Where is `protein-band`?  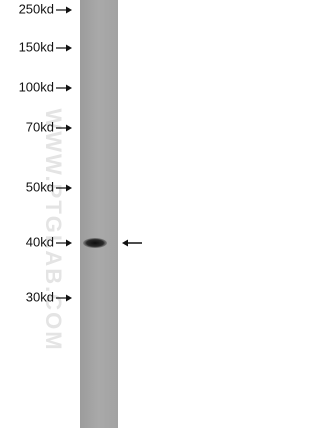
protein-band is located at coordinates (95, 243).